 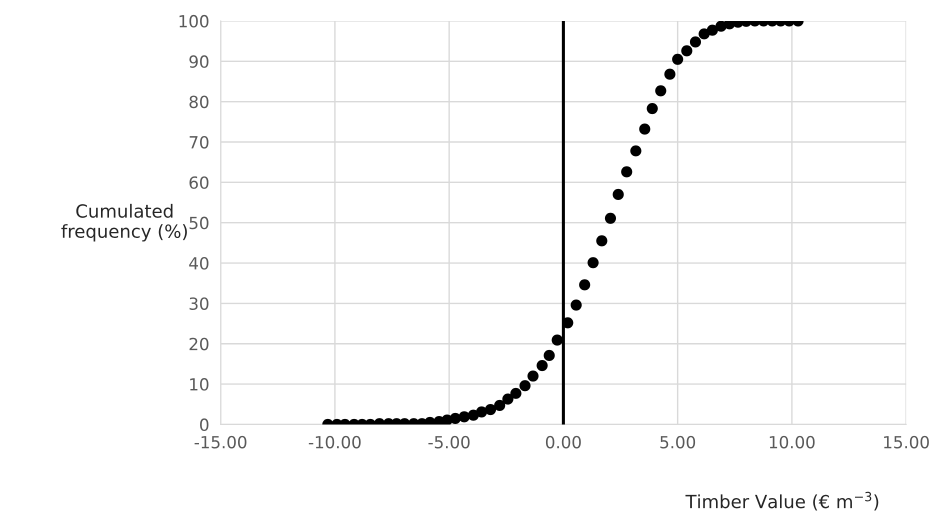 I want to click on x-tick-label: 15.00, so click(x=906, y=442).